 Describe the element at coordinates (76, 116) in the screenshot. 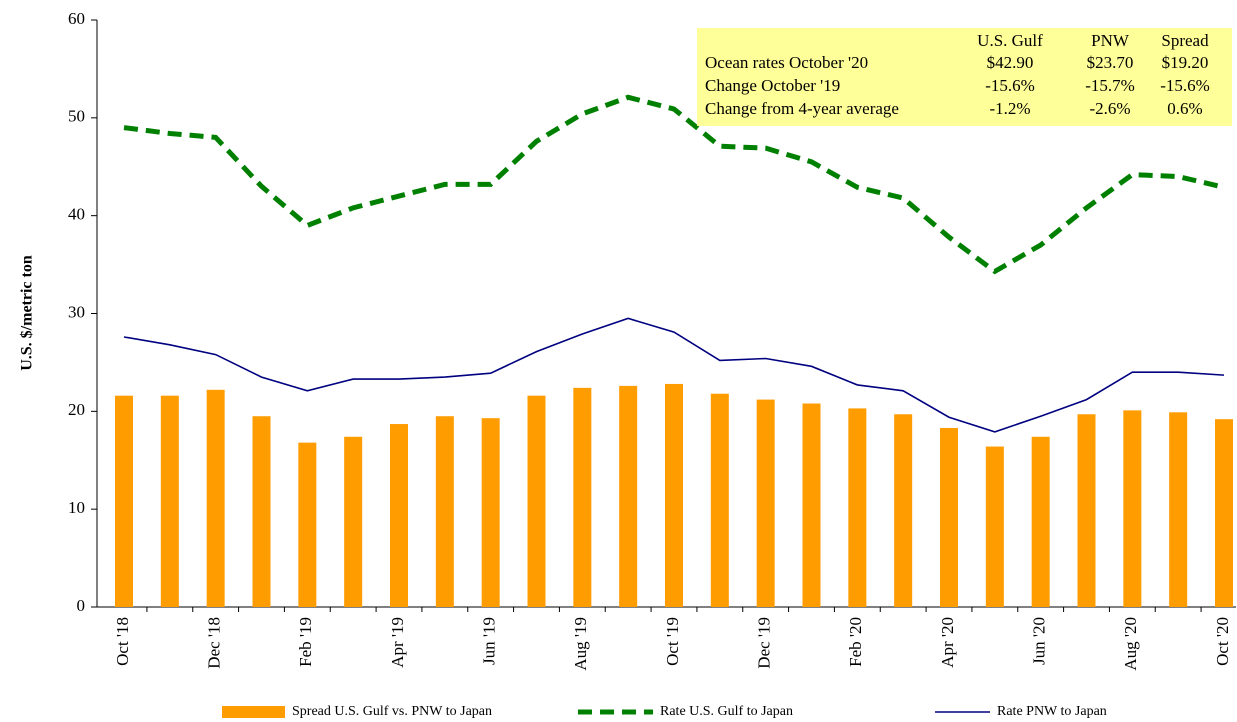

I see `y-tick-label: 50` at that location.